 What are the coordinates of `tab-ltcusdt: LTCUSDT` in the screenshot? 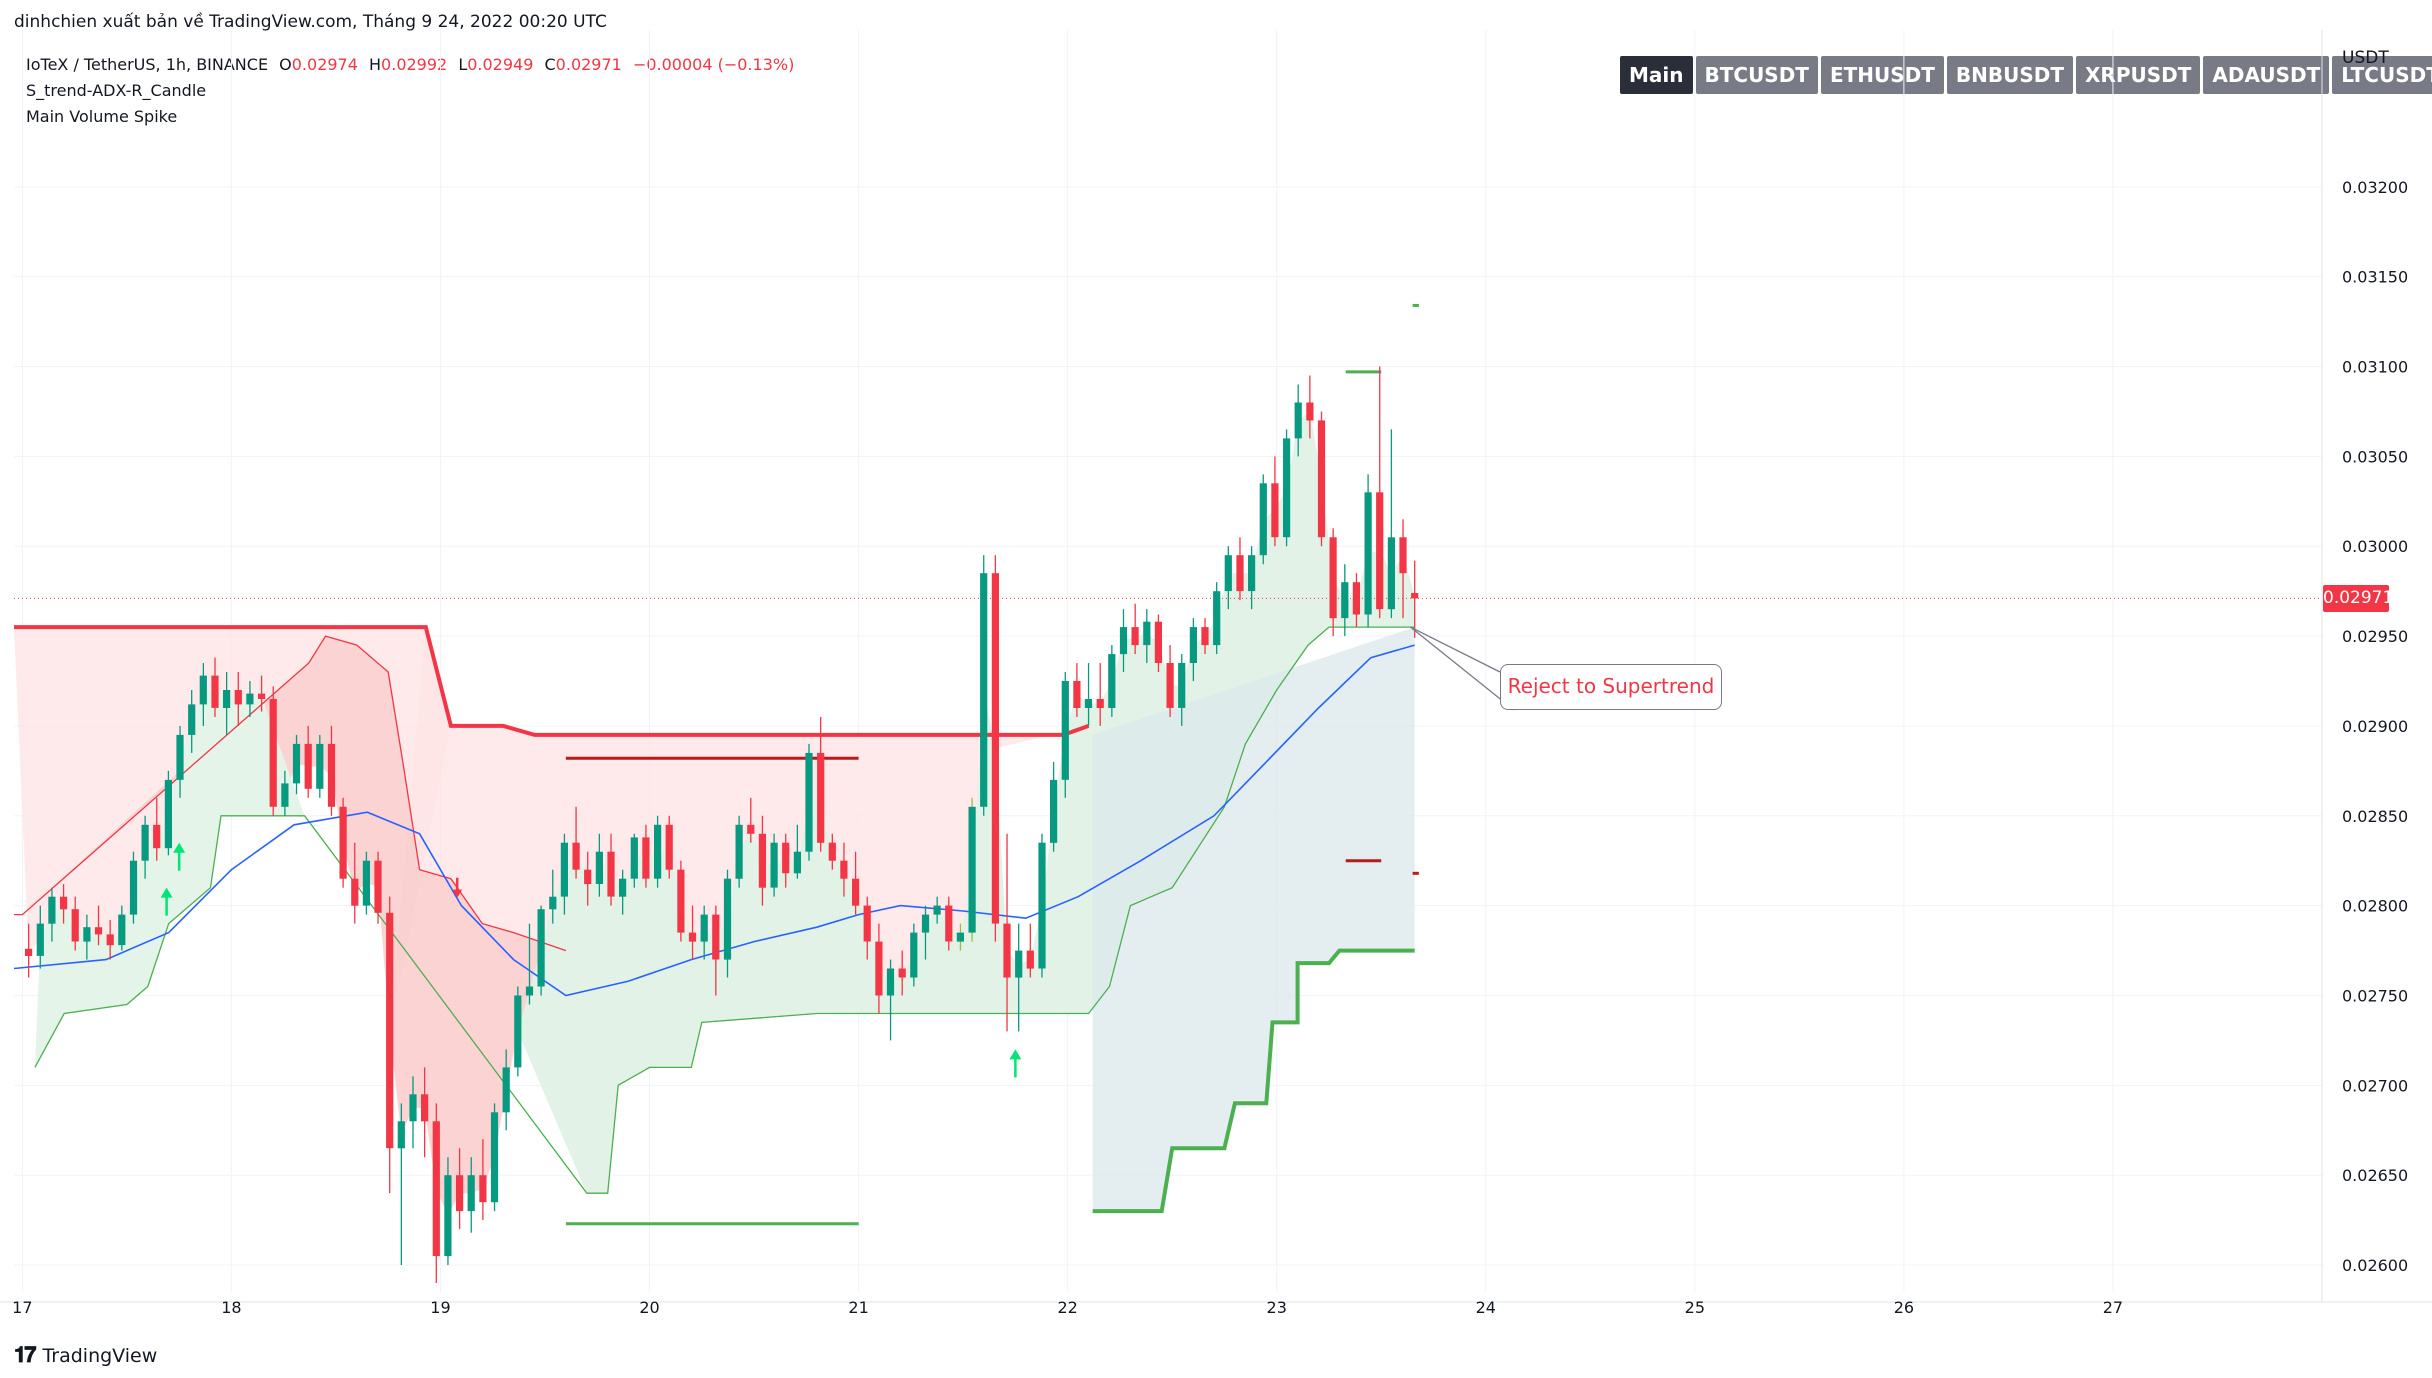 It's located at (2382, 75).